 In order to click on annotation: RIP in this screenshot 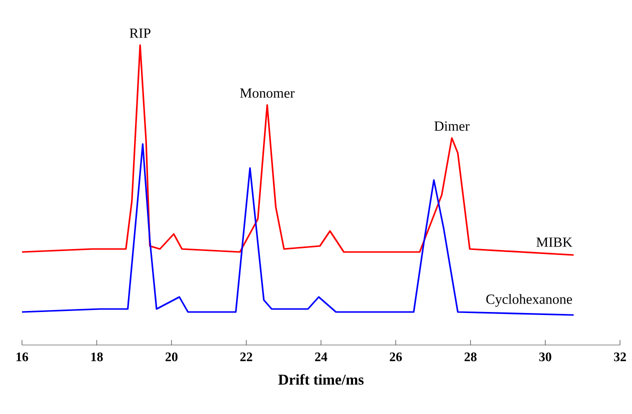, I will do `click(140, 33)`.